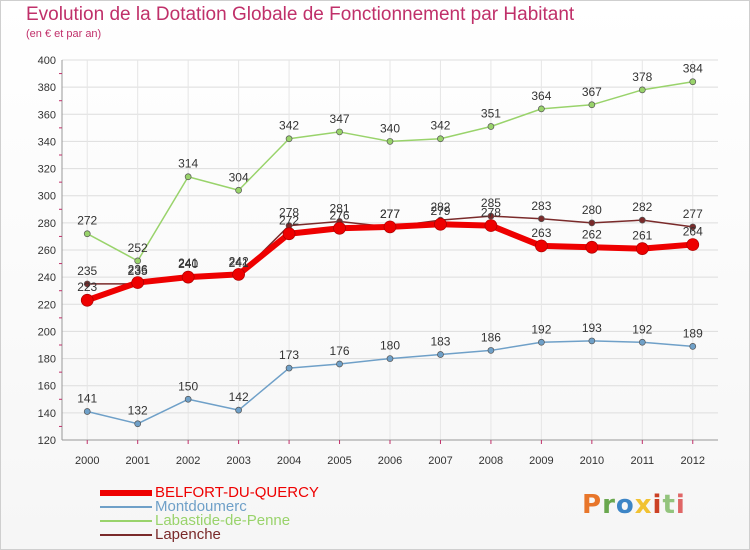 The height and width of the screenshot is (550, 750). Describe the element at coordinates (693, 461) in the screenshot. I see `x-tick-label: 2012` at that location.